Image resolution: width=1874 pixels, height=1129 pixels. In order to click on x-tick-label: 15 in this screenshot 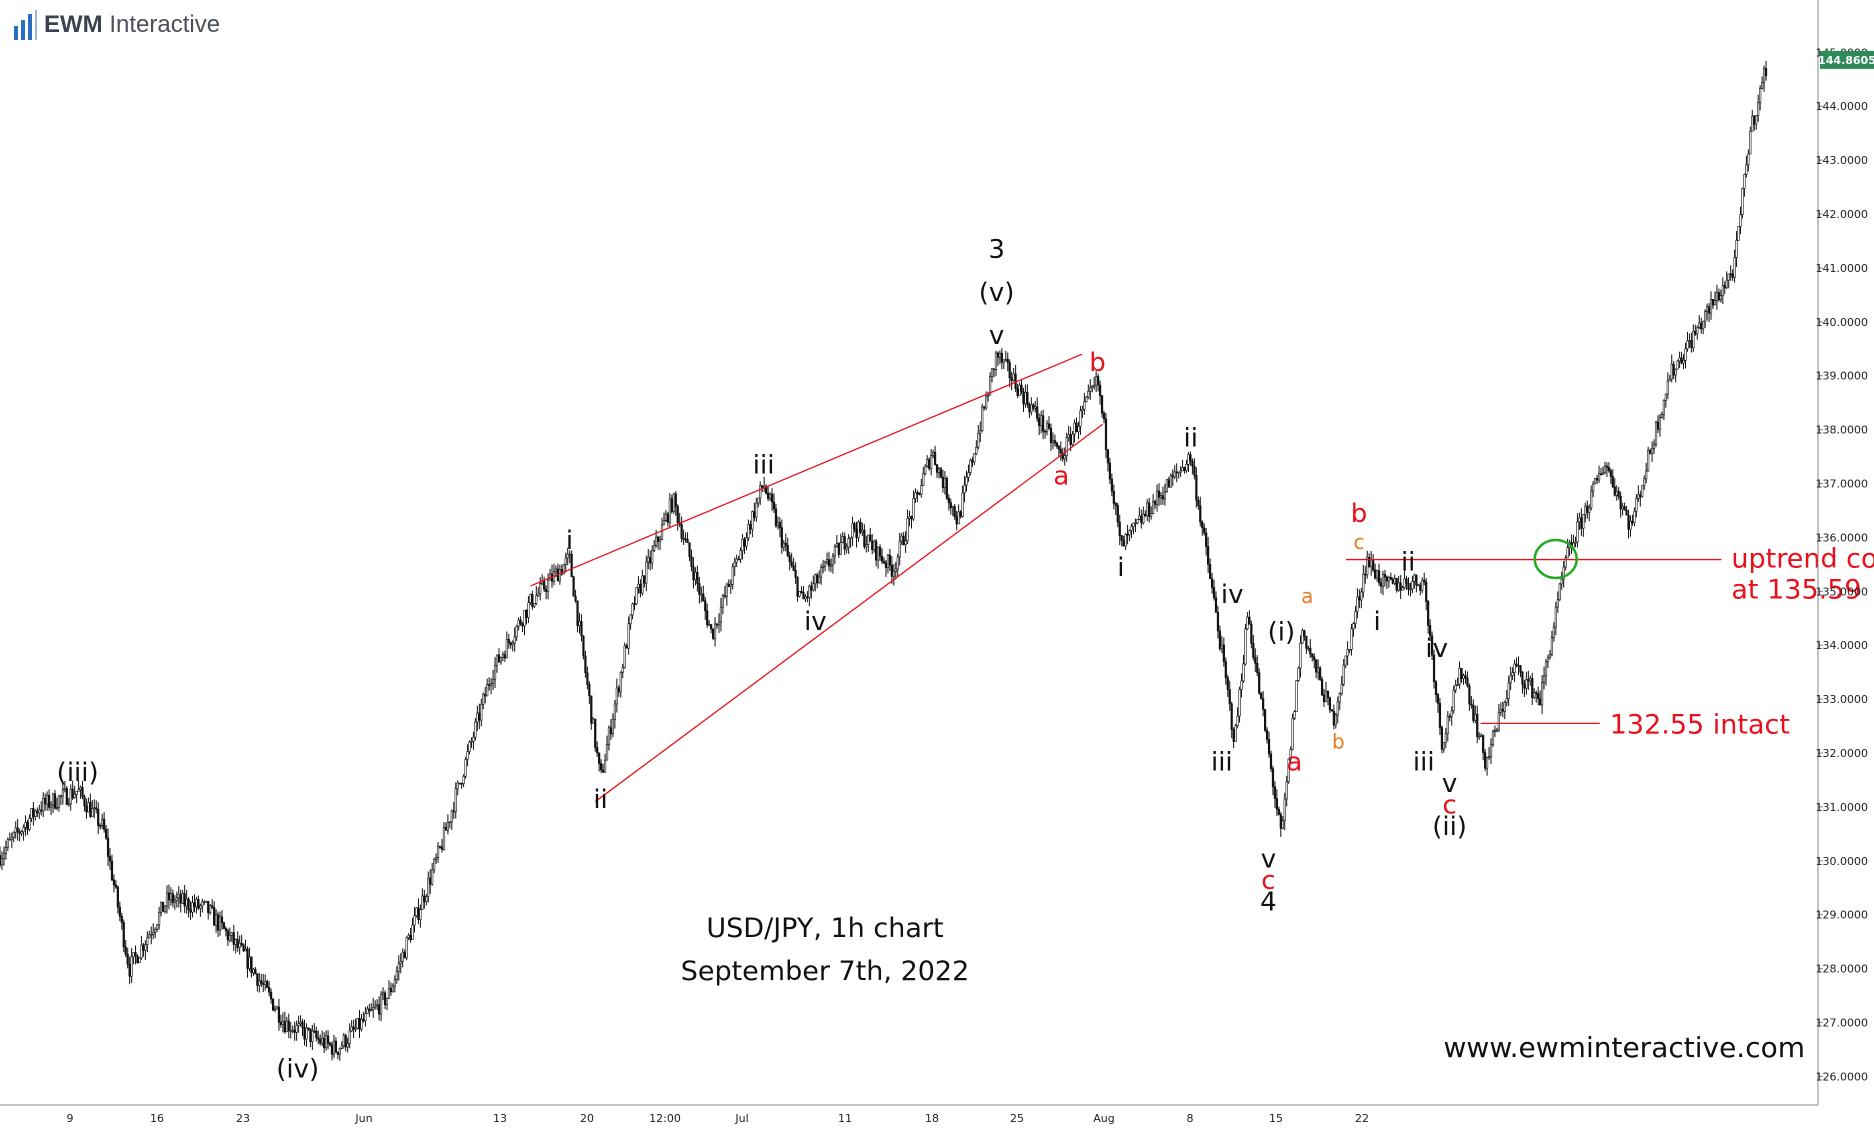, I will do `click(1276, 1118)`.